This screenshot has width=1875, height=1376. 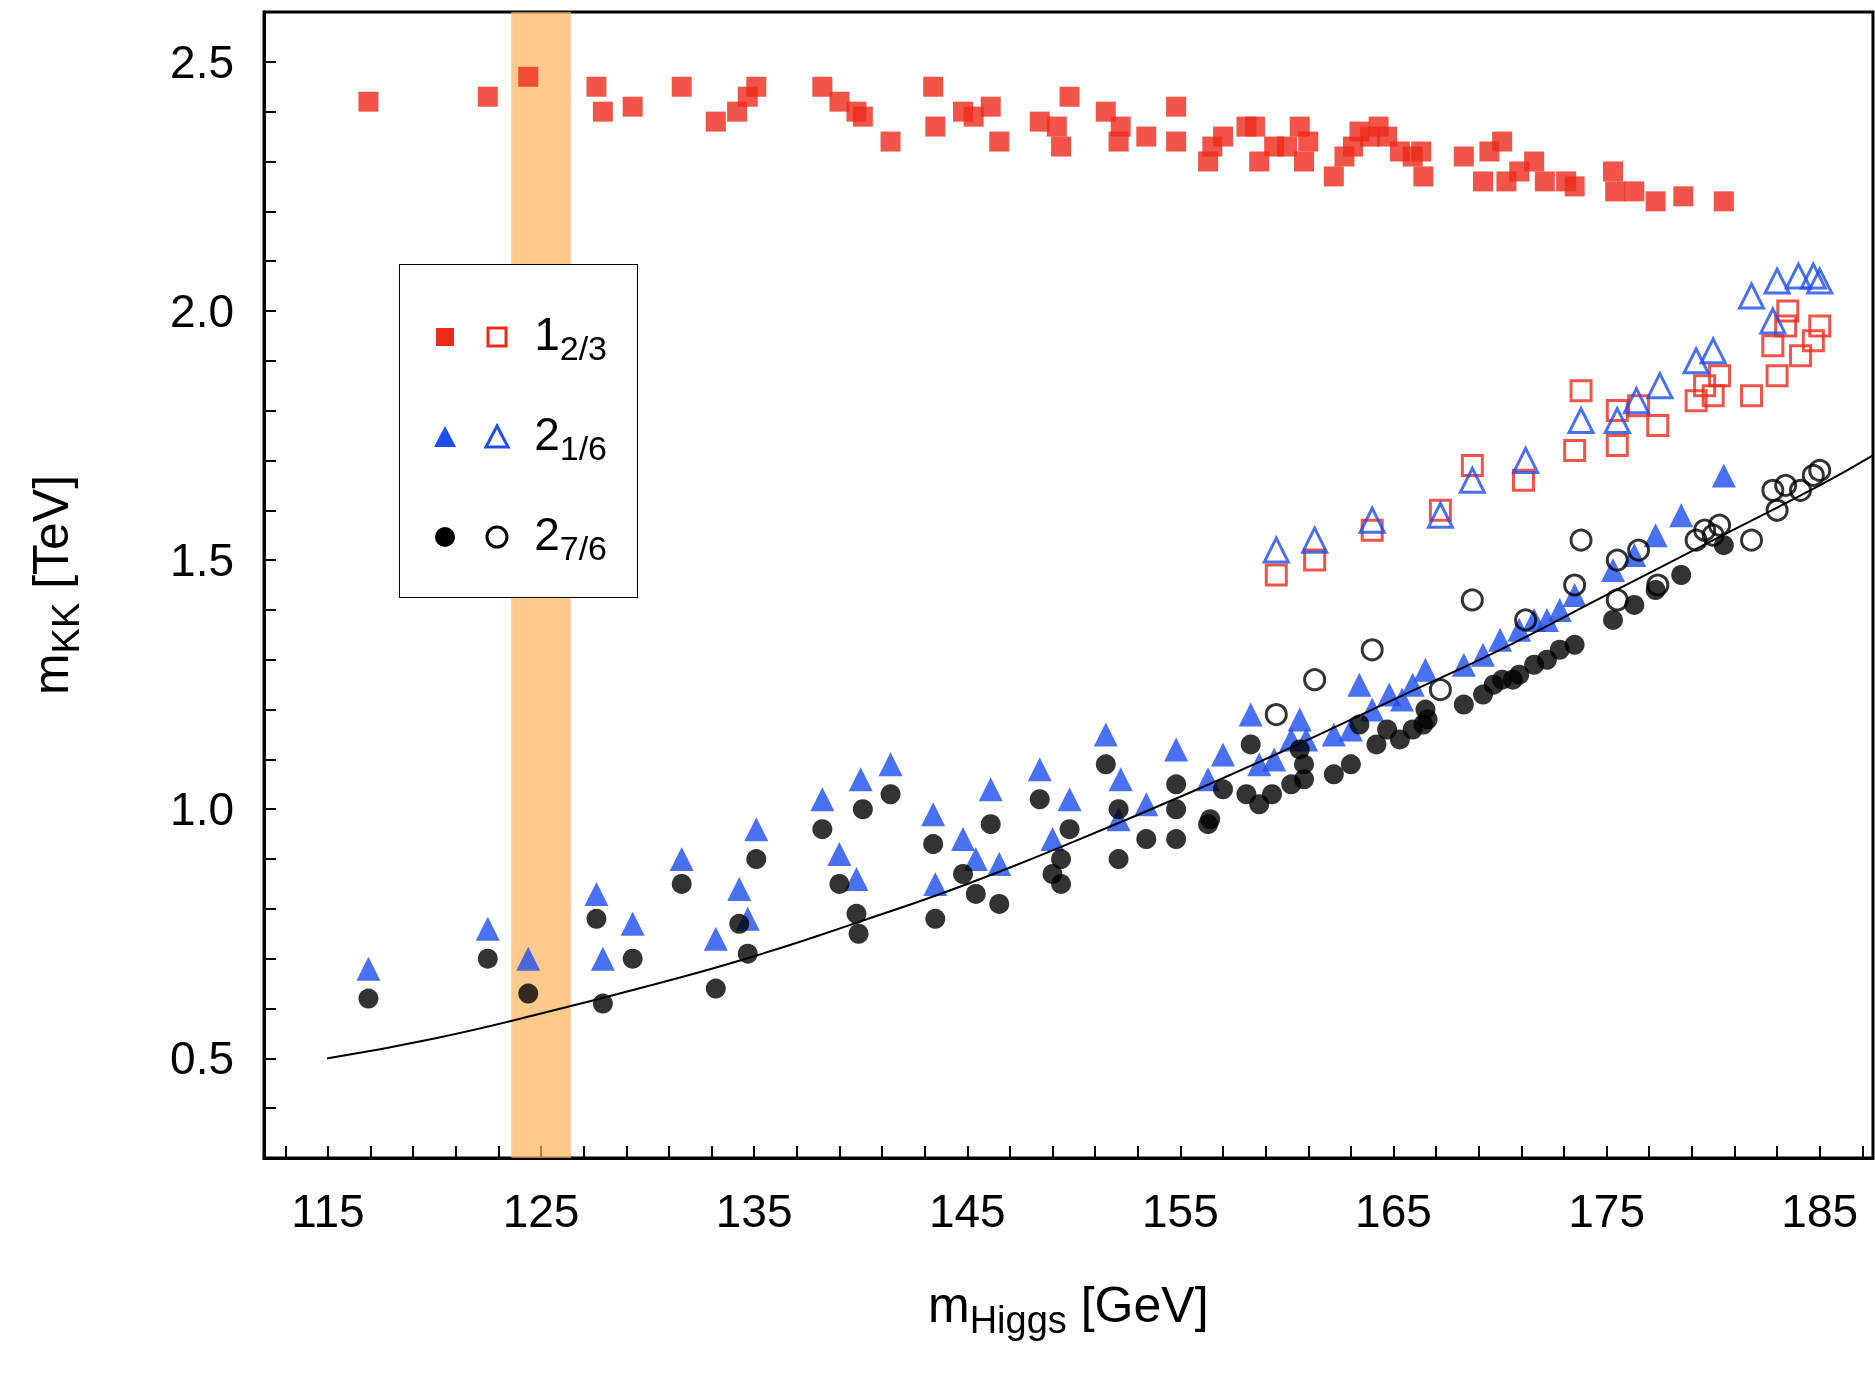 What do you see at coordinates (541, 1211) in the screenshot?
I see `x-tick-label: 125` at bounding box center [541, 1211].